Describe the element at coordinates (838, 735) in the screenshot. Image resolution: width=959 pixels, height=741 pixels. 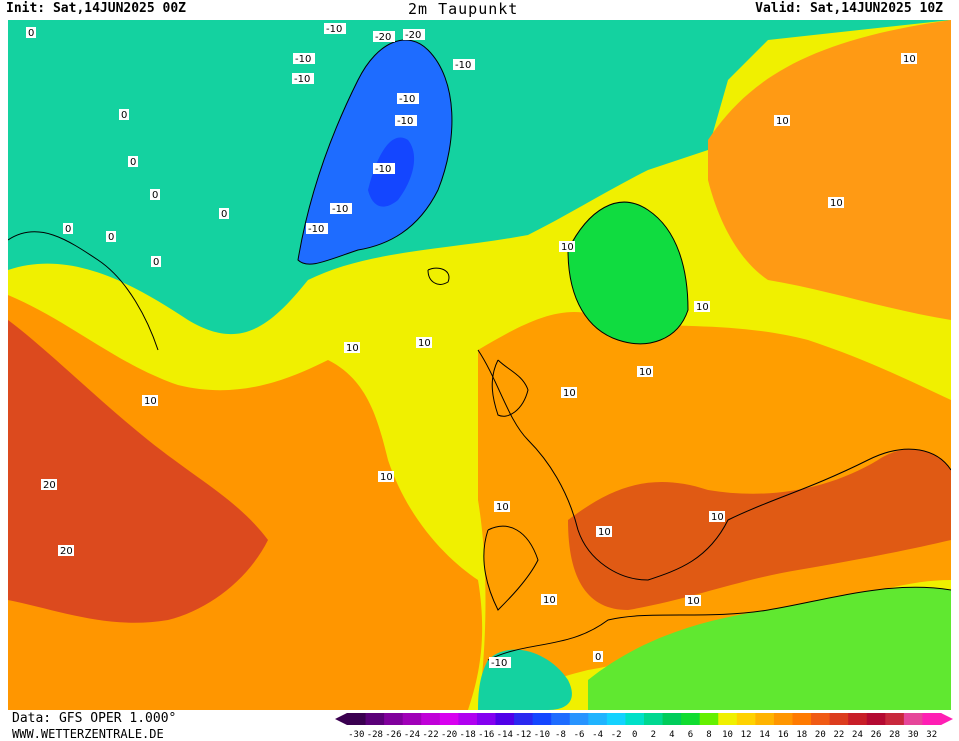
I see `legend-tick-label: 22` at that location.